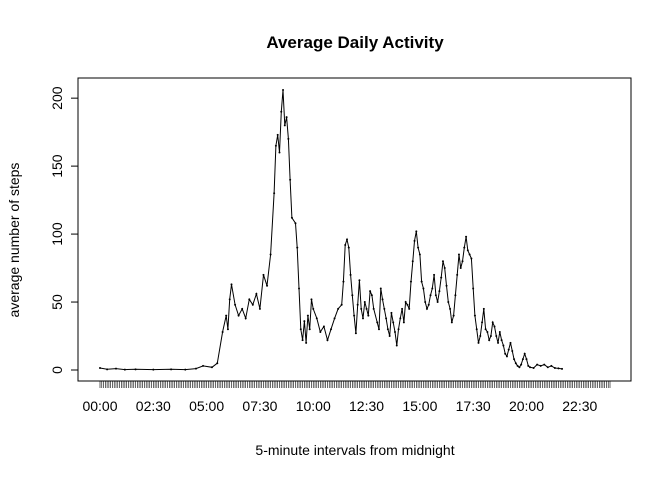 The width and height of the screenshot is (672, 480). Describe the element at coordinates (57, 166) in the screenshot. I see `y-tick-label: 150` at that location.